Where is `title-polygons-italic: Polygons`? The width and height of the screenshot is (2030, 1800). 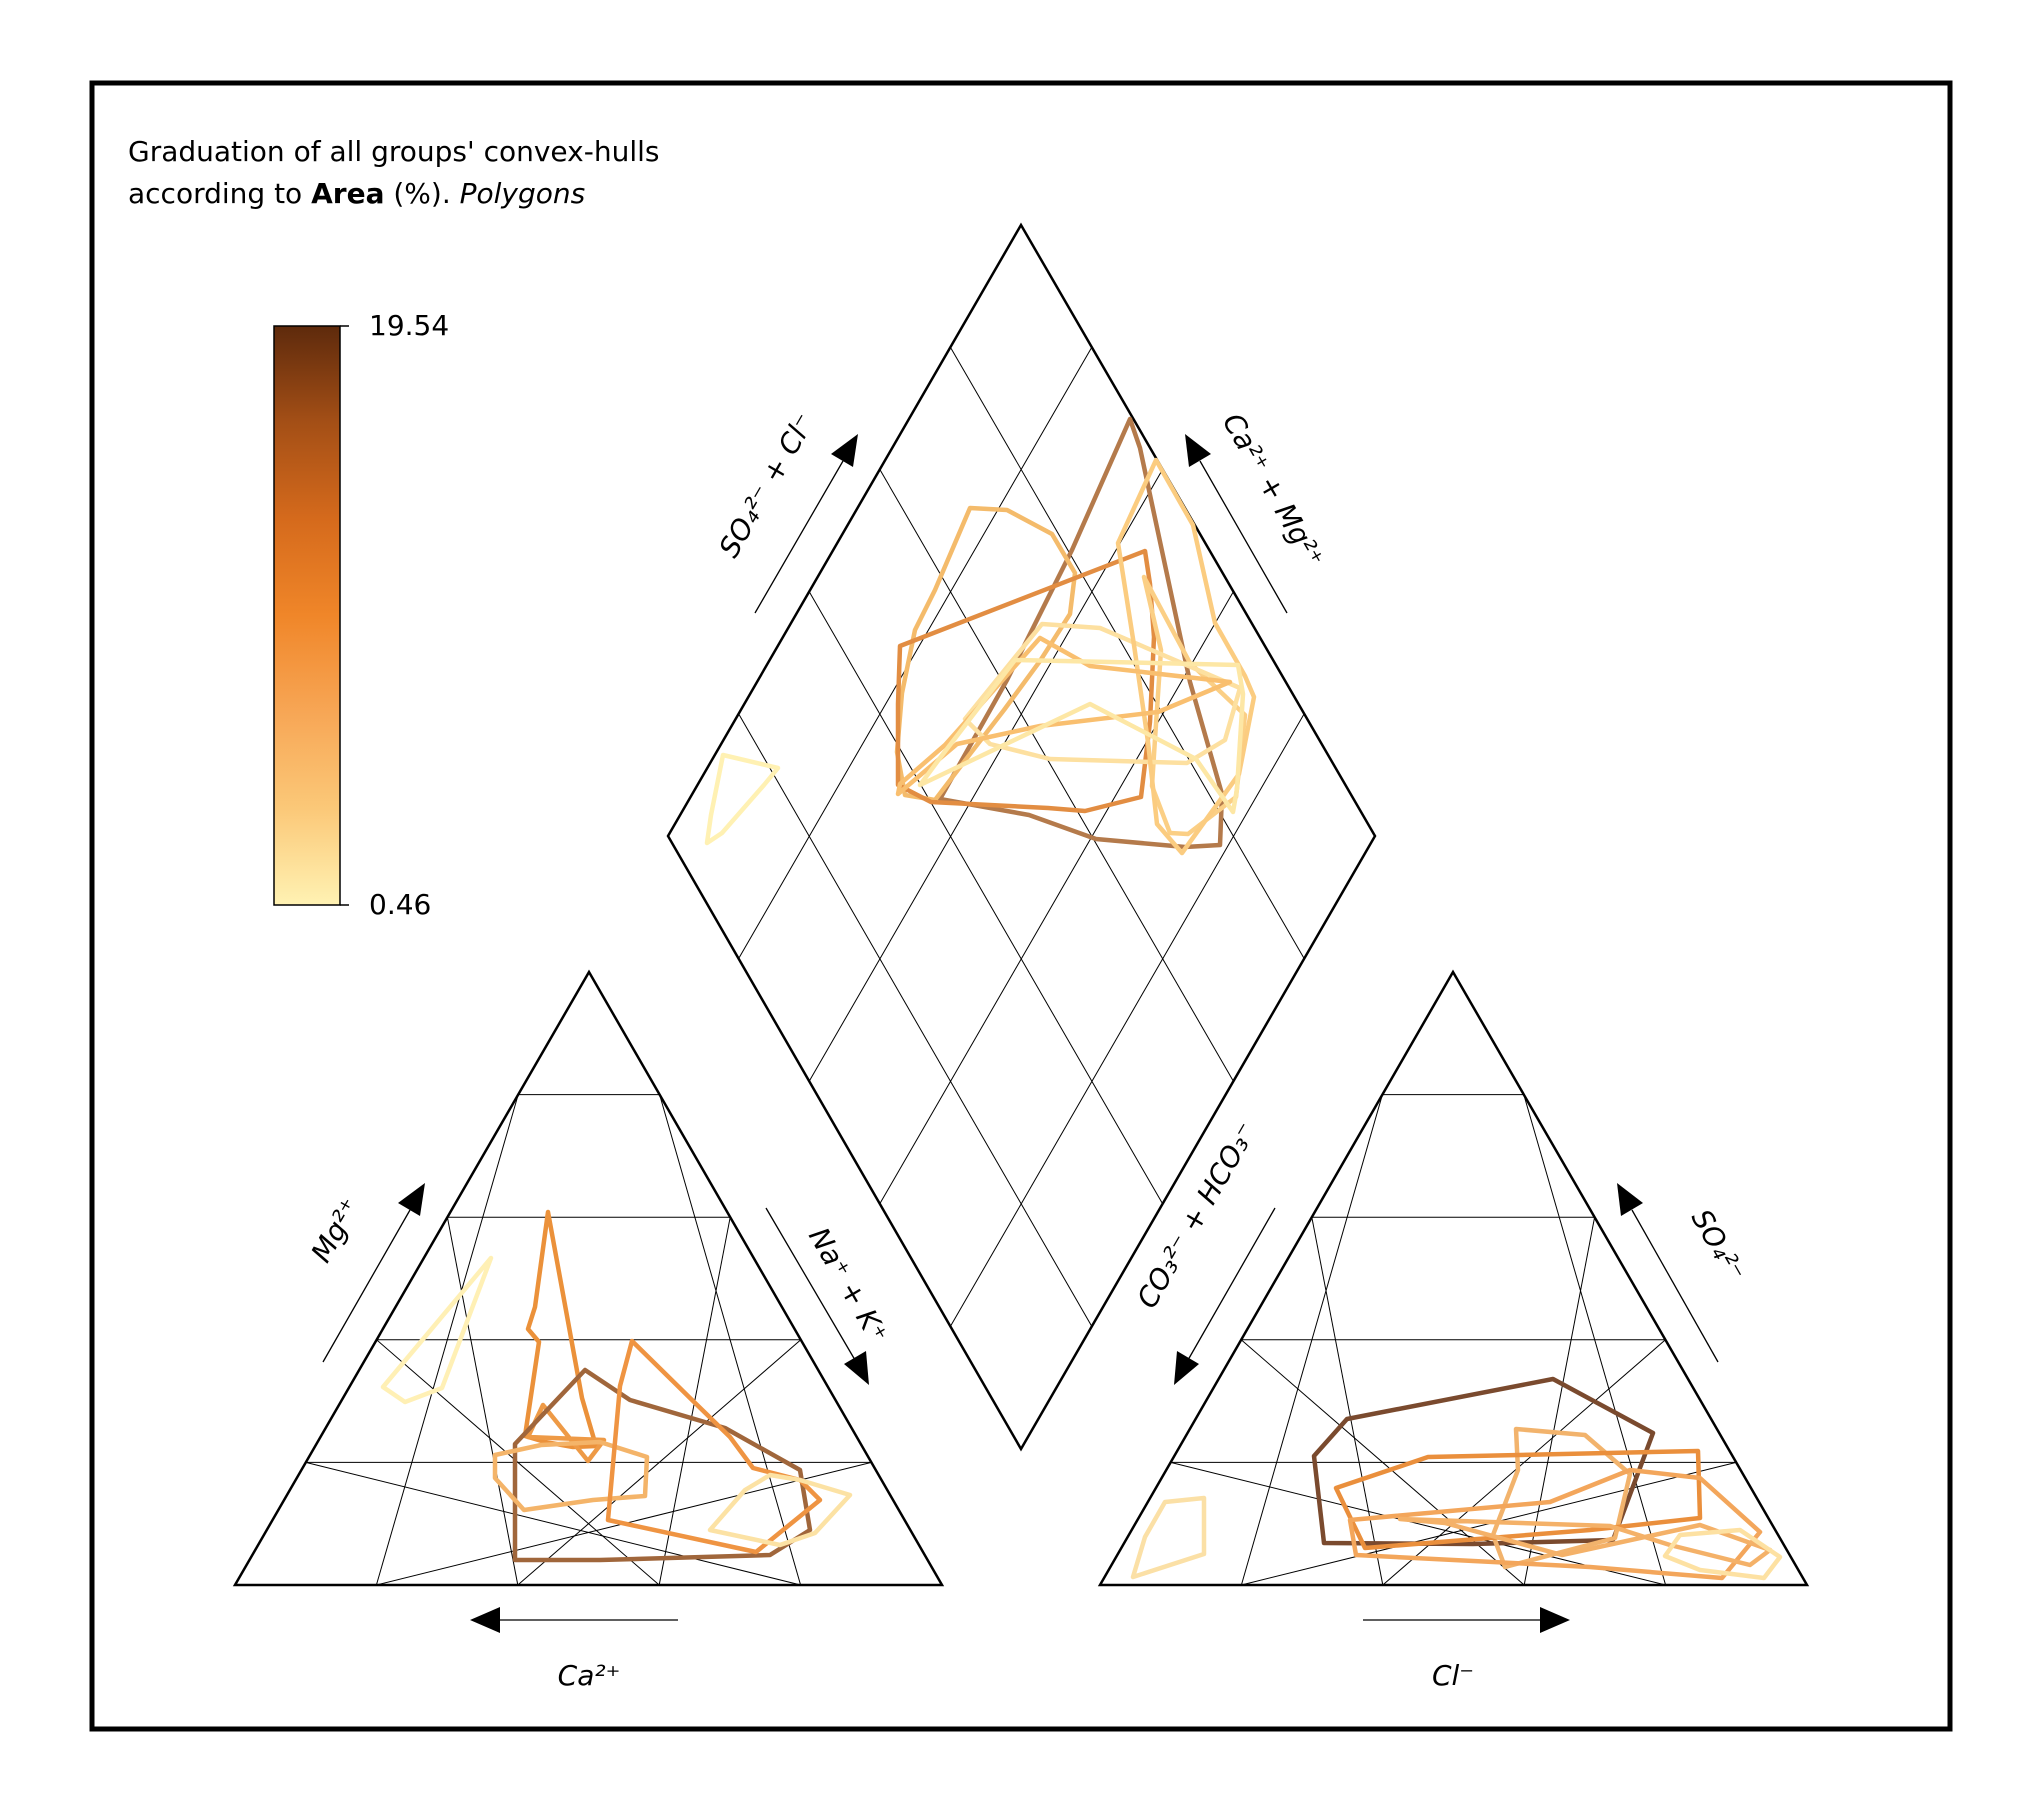 title-polygons-italic: Polygons is located at coordinates (522, 193).